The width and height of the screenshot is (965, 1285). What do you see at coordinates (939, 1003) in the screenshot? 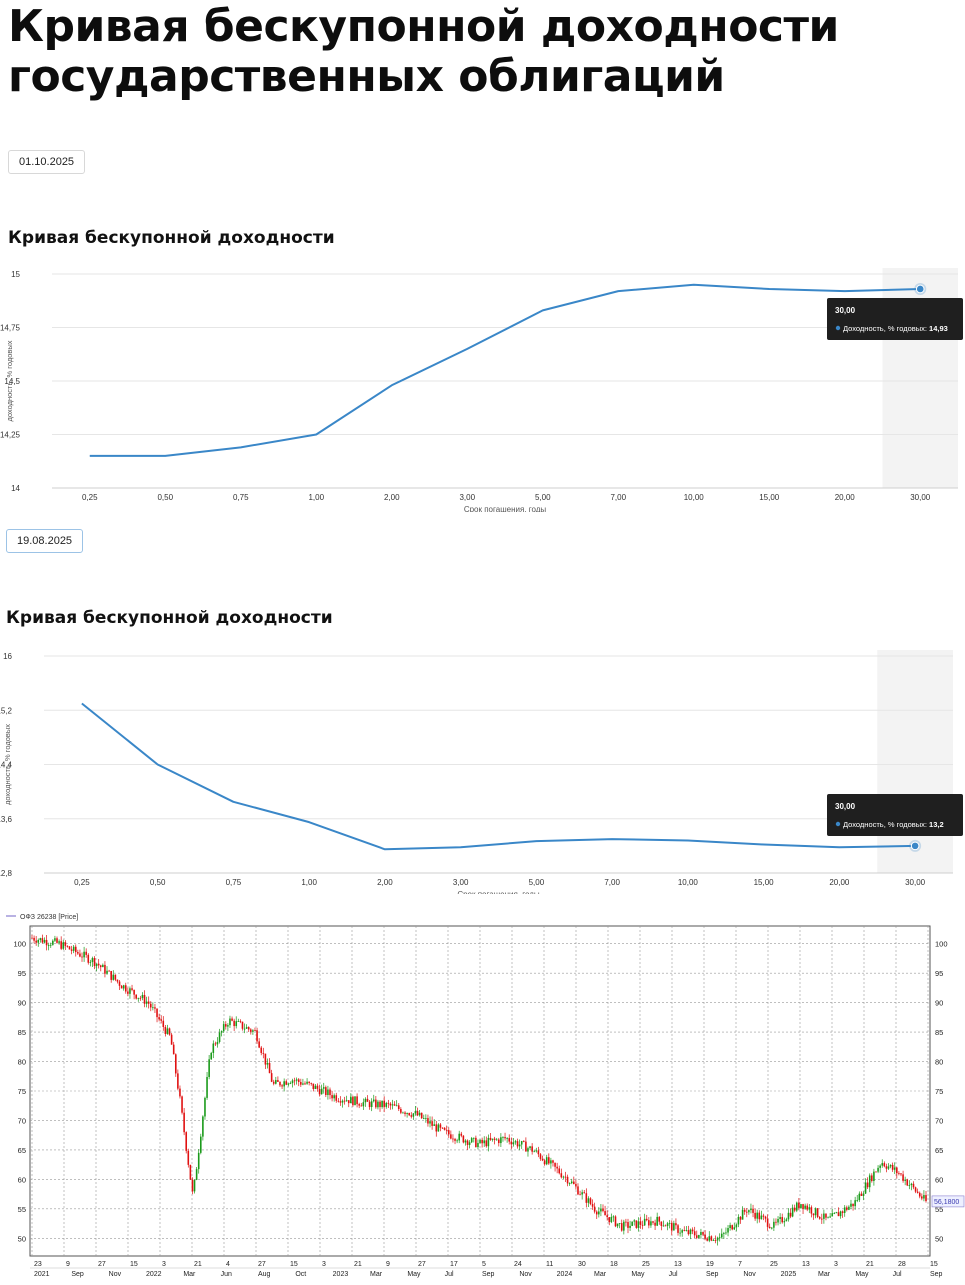
I see `y-tick-label-right: 90` at bounding box center [939, 1003].